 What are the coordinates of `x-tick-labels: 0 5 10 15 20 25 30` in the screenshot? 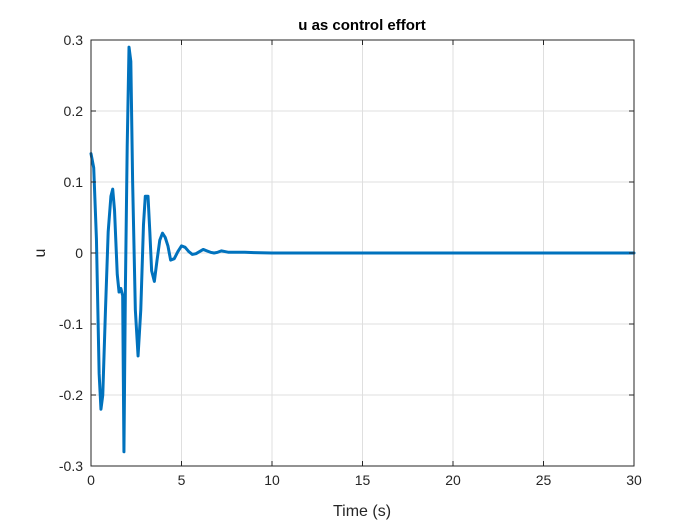 It's located at (364, 480).